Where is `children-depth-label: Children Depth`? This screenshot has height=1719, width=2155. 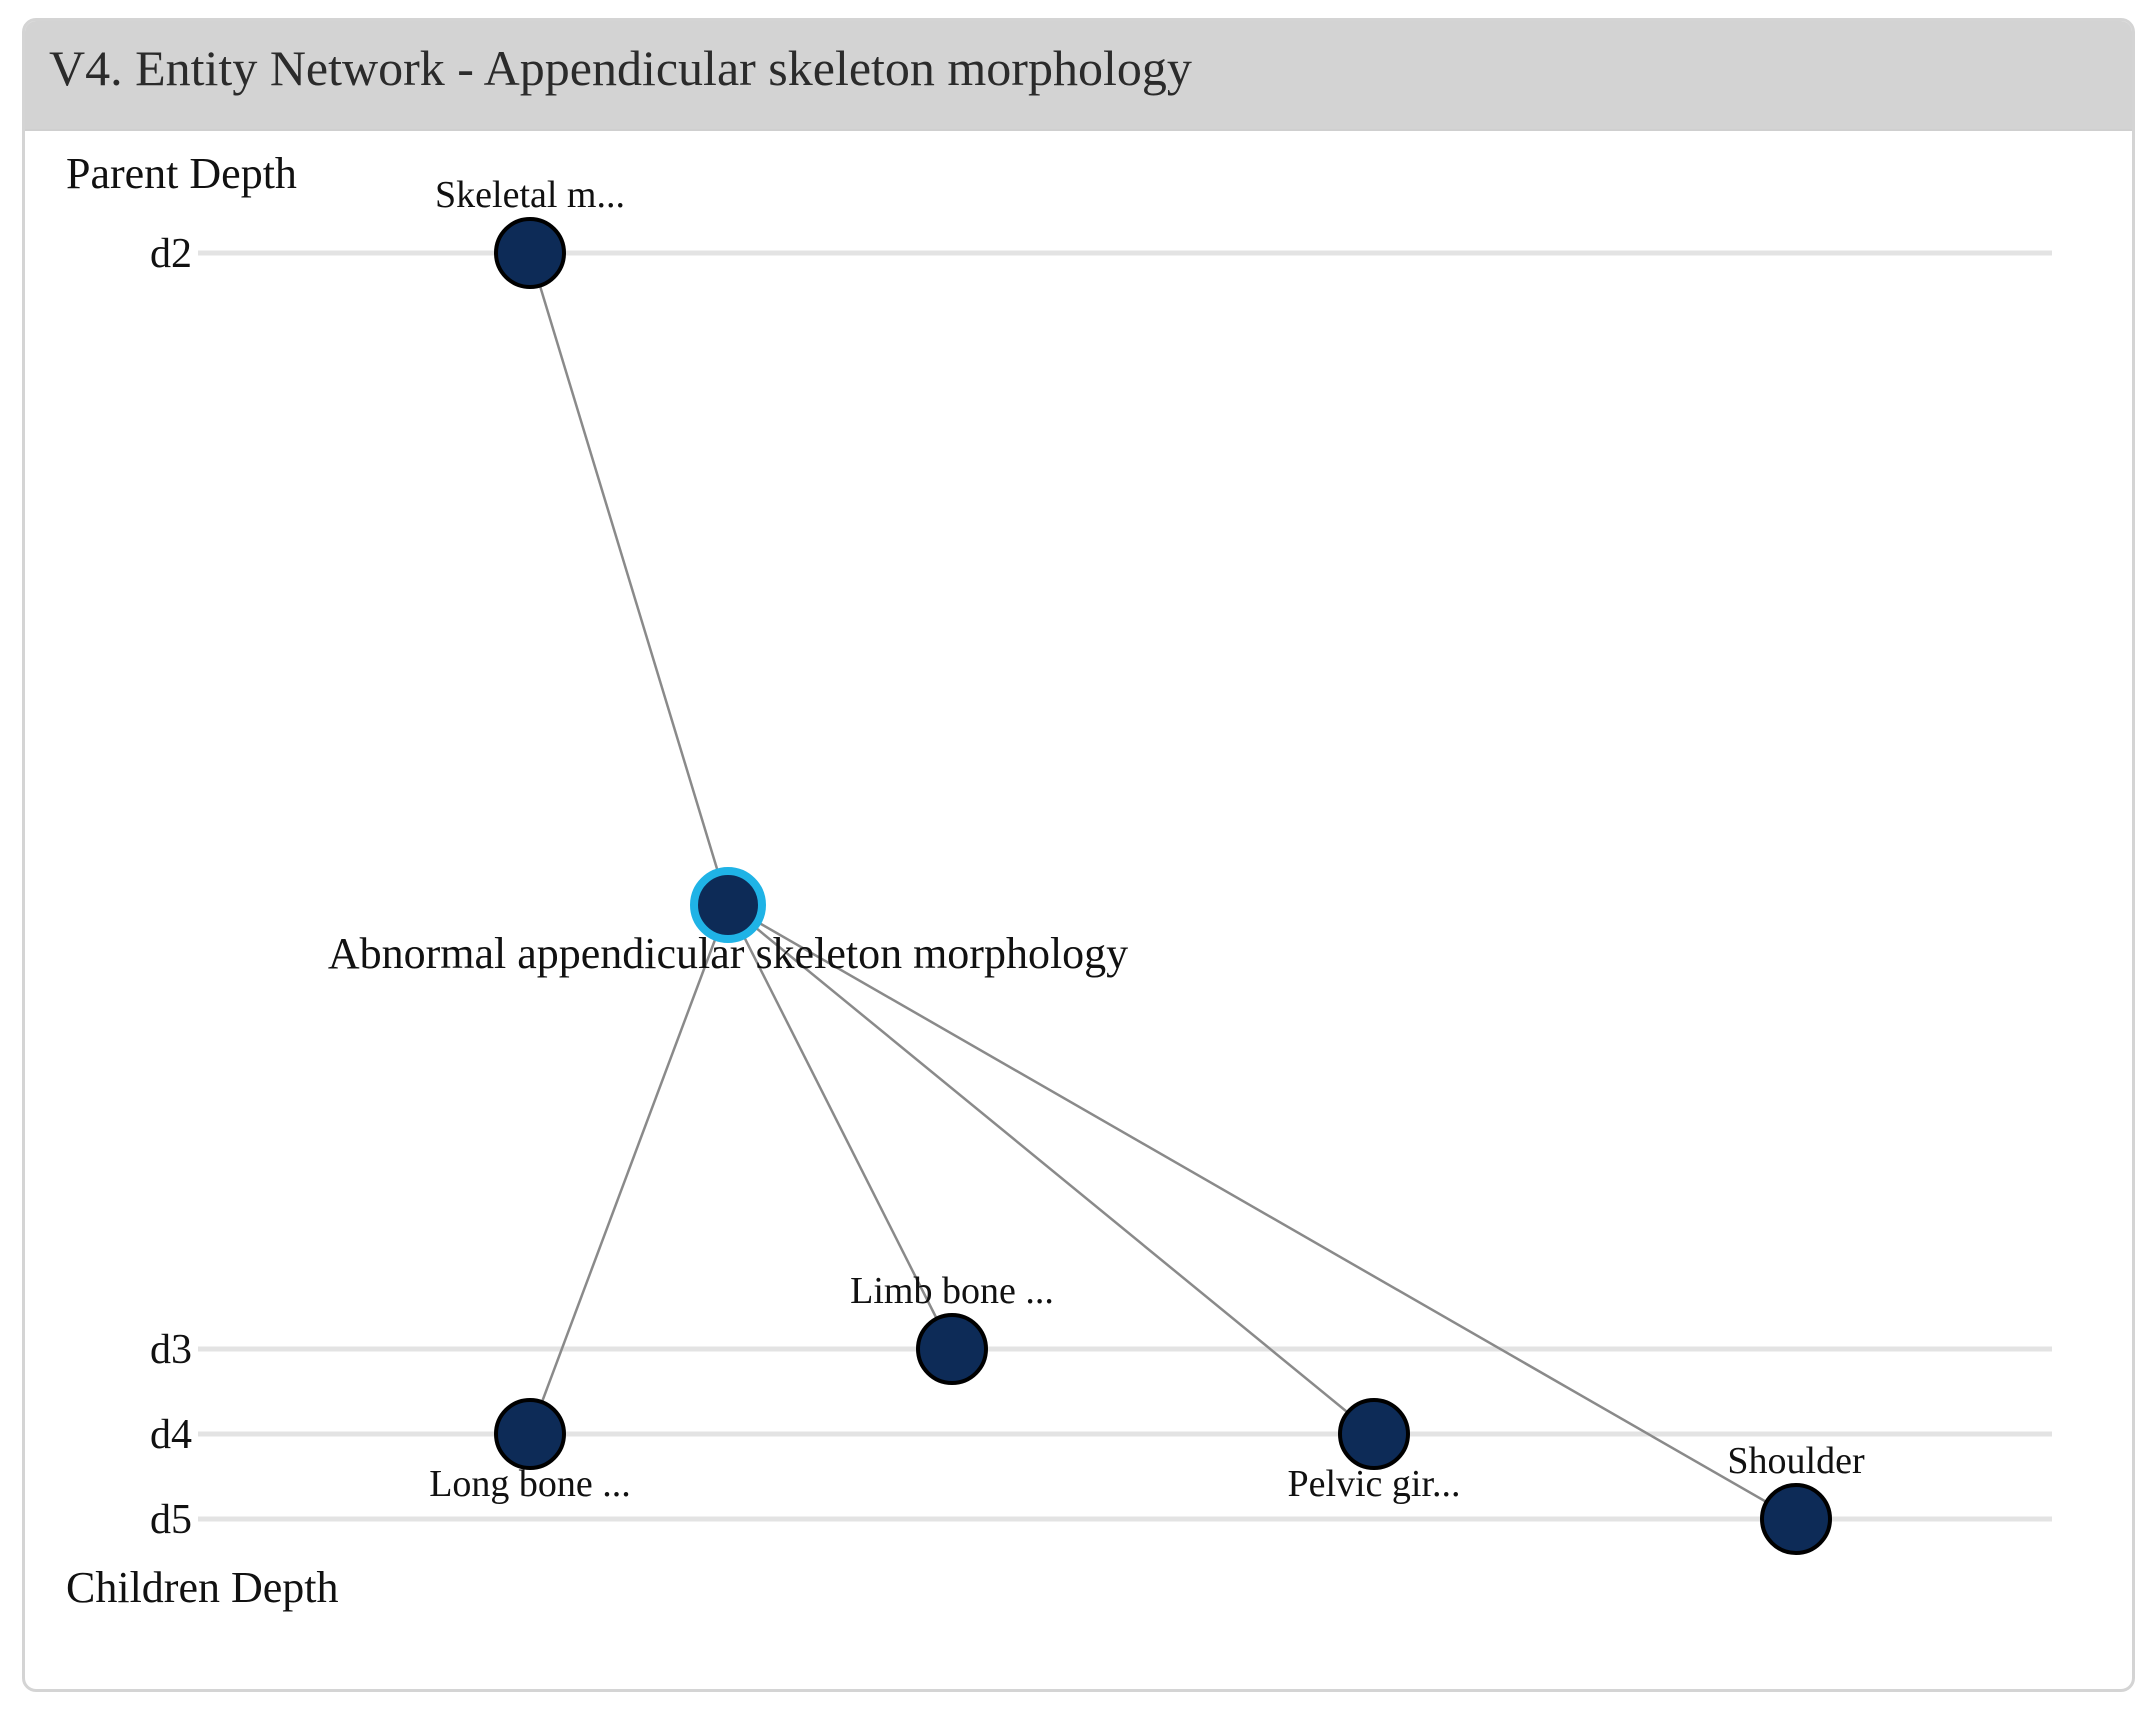 children-depth-label: Children Depth is located at coordinates (202, 1587).